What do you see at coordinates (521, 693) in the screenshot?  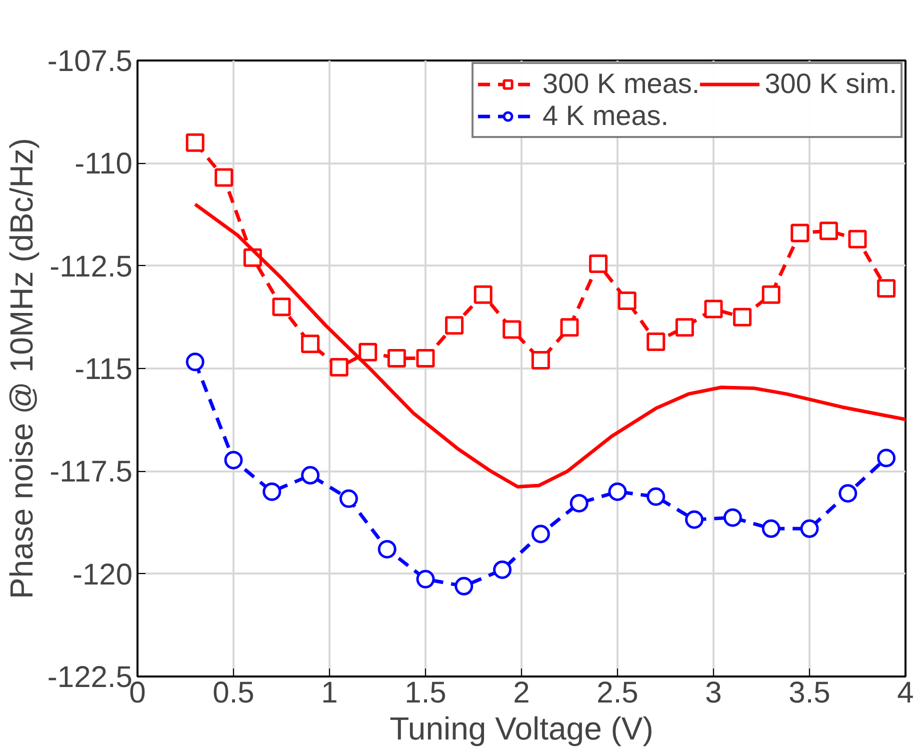 I see `x-tick-label: 2` at bounding box center [521, 693].